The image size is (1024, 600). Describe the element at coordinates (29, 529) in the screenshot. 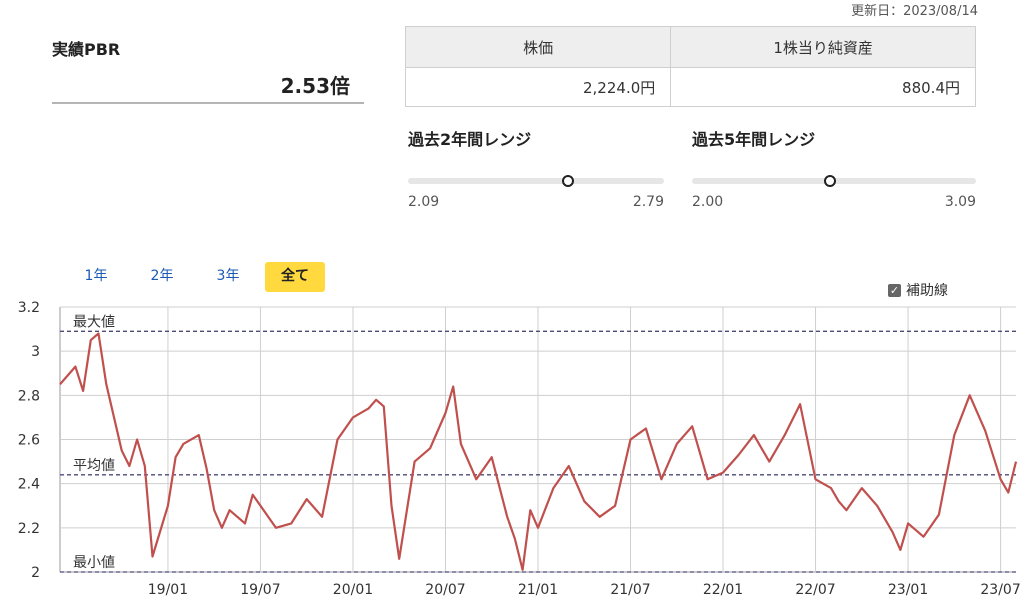

I see `y-tick-label: 2.2` at that location.